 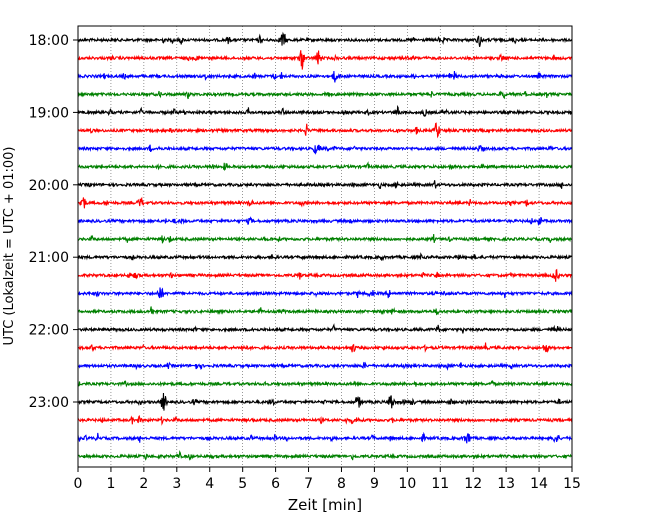 What do you see at coordinates (49, 258) in the screenshot?
I see `y-tick-label: 21:00` at bounding box center [49, 258].